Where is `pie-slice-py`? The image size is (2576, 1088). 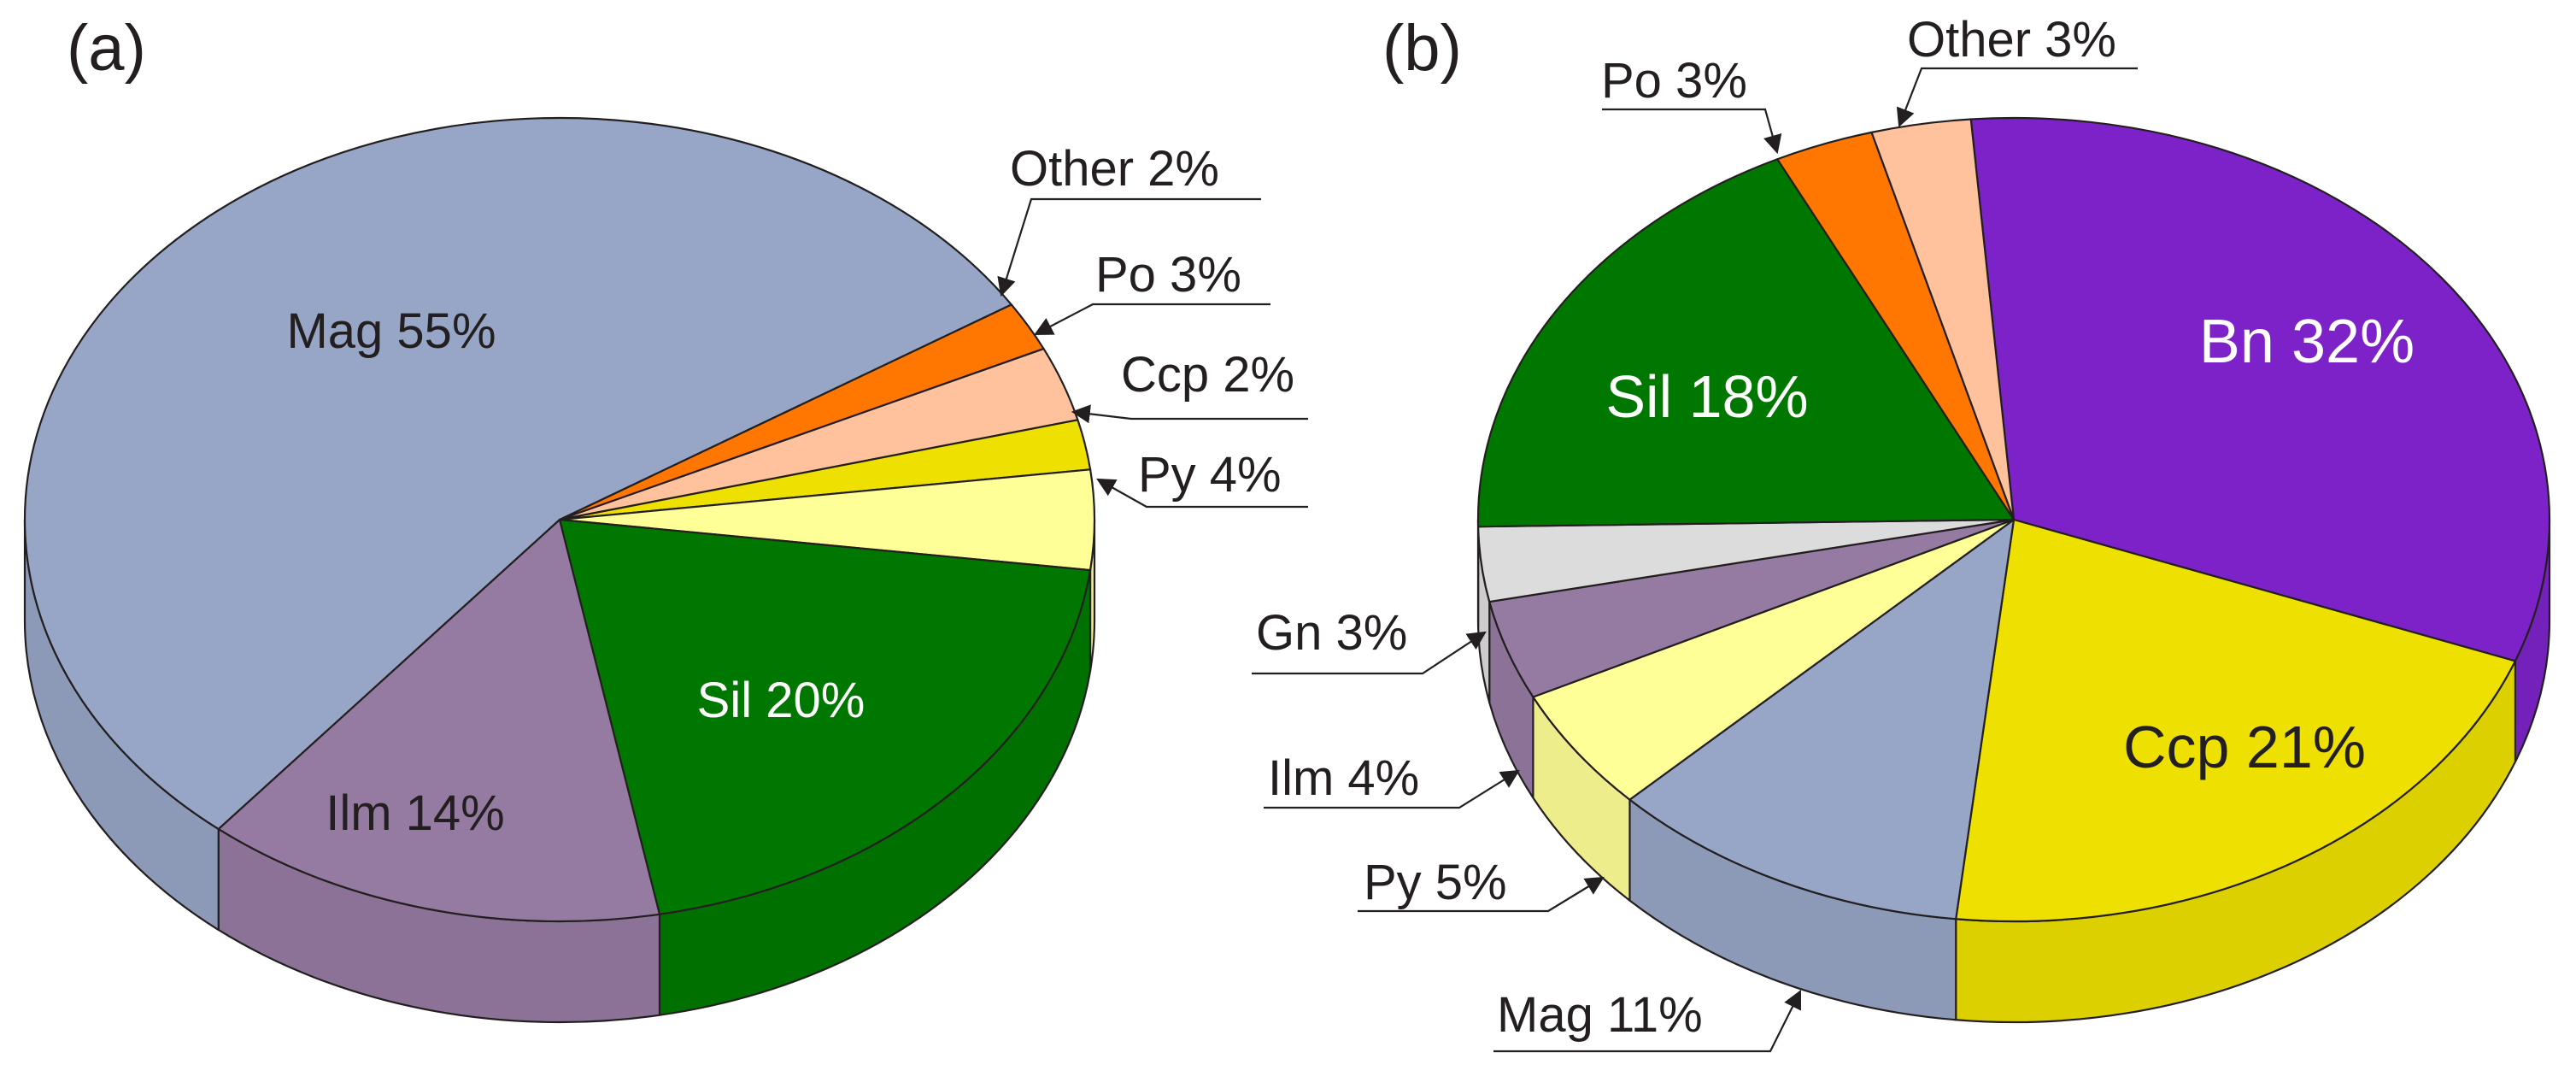 pie-slice-py is located at coordinates (1774, 659).